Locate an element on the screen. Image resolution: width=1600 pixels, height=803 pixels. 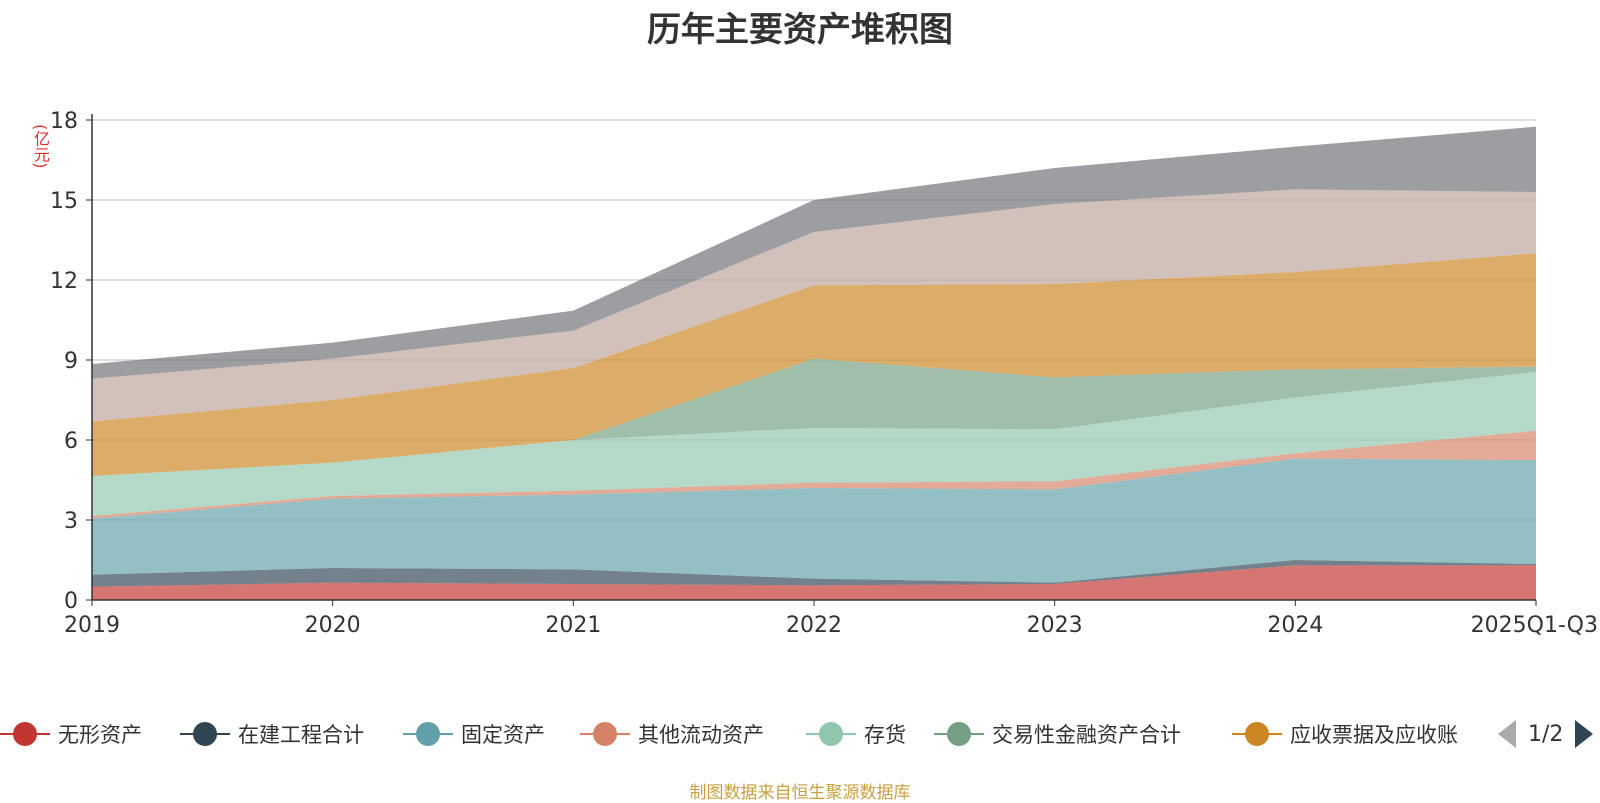
x-tick-label: 2025Q1-Q3 is located at coordinates (1534, 625).